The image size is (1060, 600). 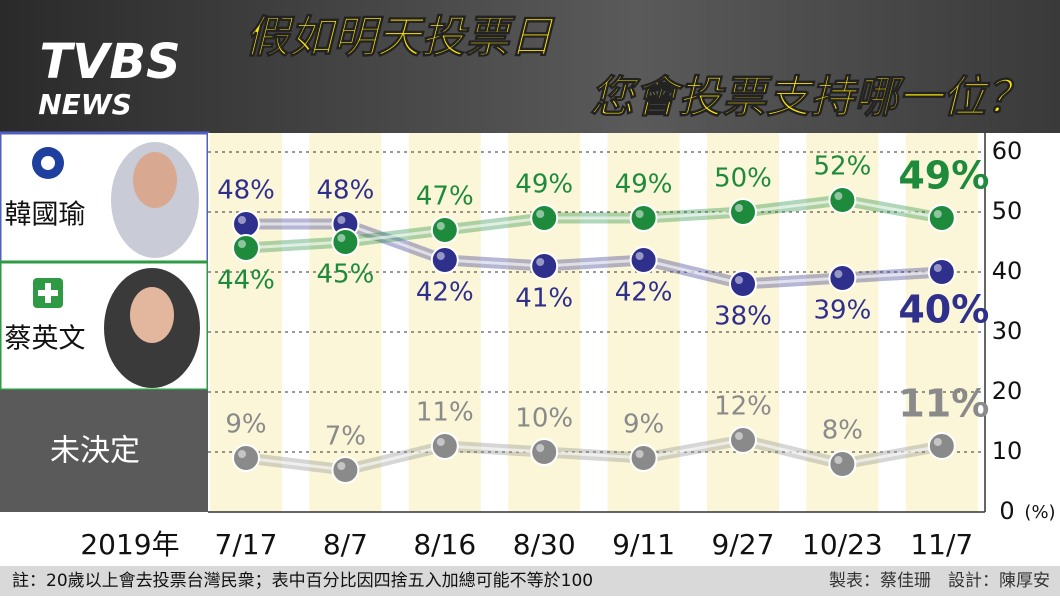 What do you see at coordinates (1007, 391) in the screenshot?
I see `y-tick-label: 20` at bounding box center [1007, 391].